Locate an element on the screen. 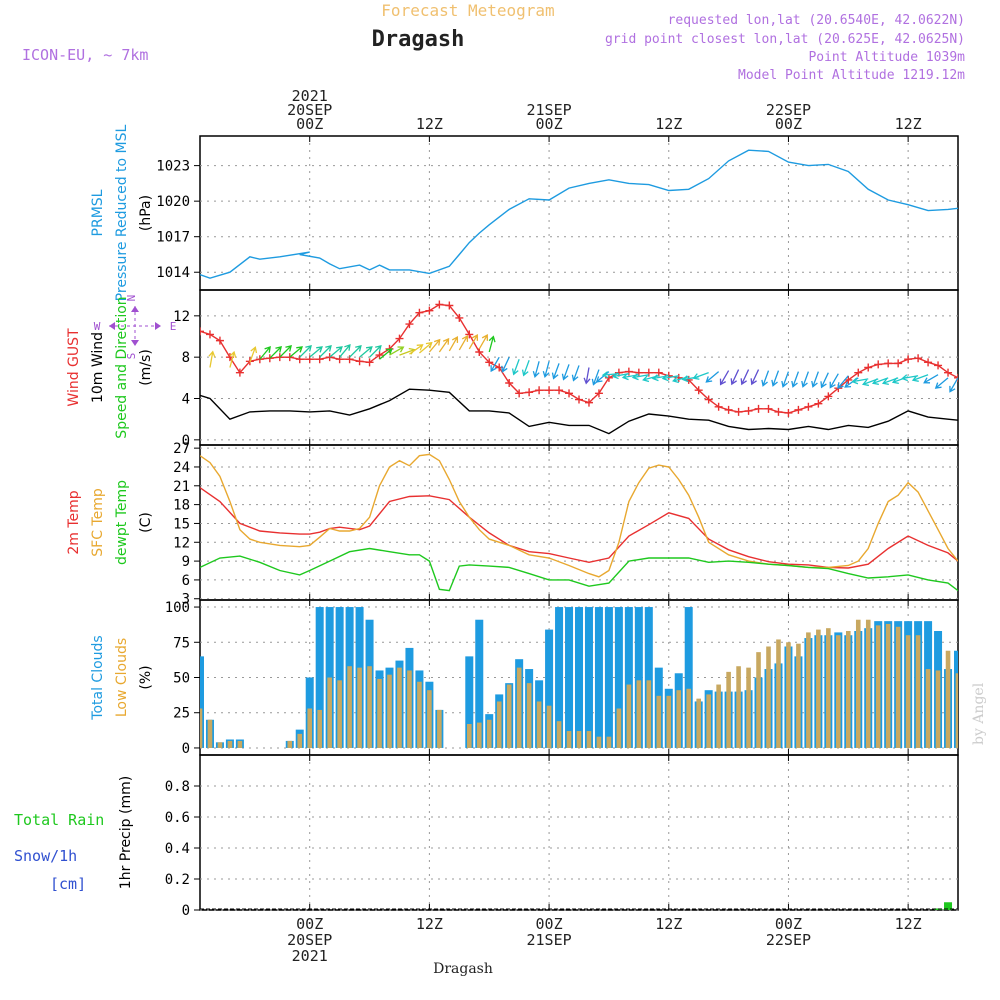 This screenshot has width=1000, height=1000. panel-4: 0 25 50 75 100 Total Clouds Low Clouds (%) is located at coordinates (524, 678).